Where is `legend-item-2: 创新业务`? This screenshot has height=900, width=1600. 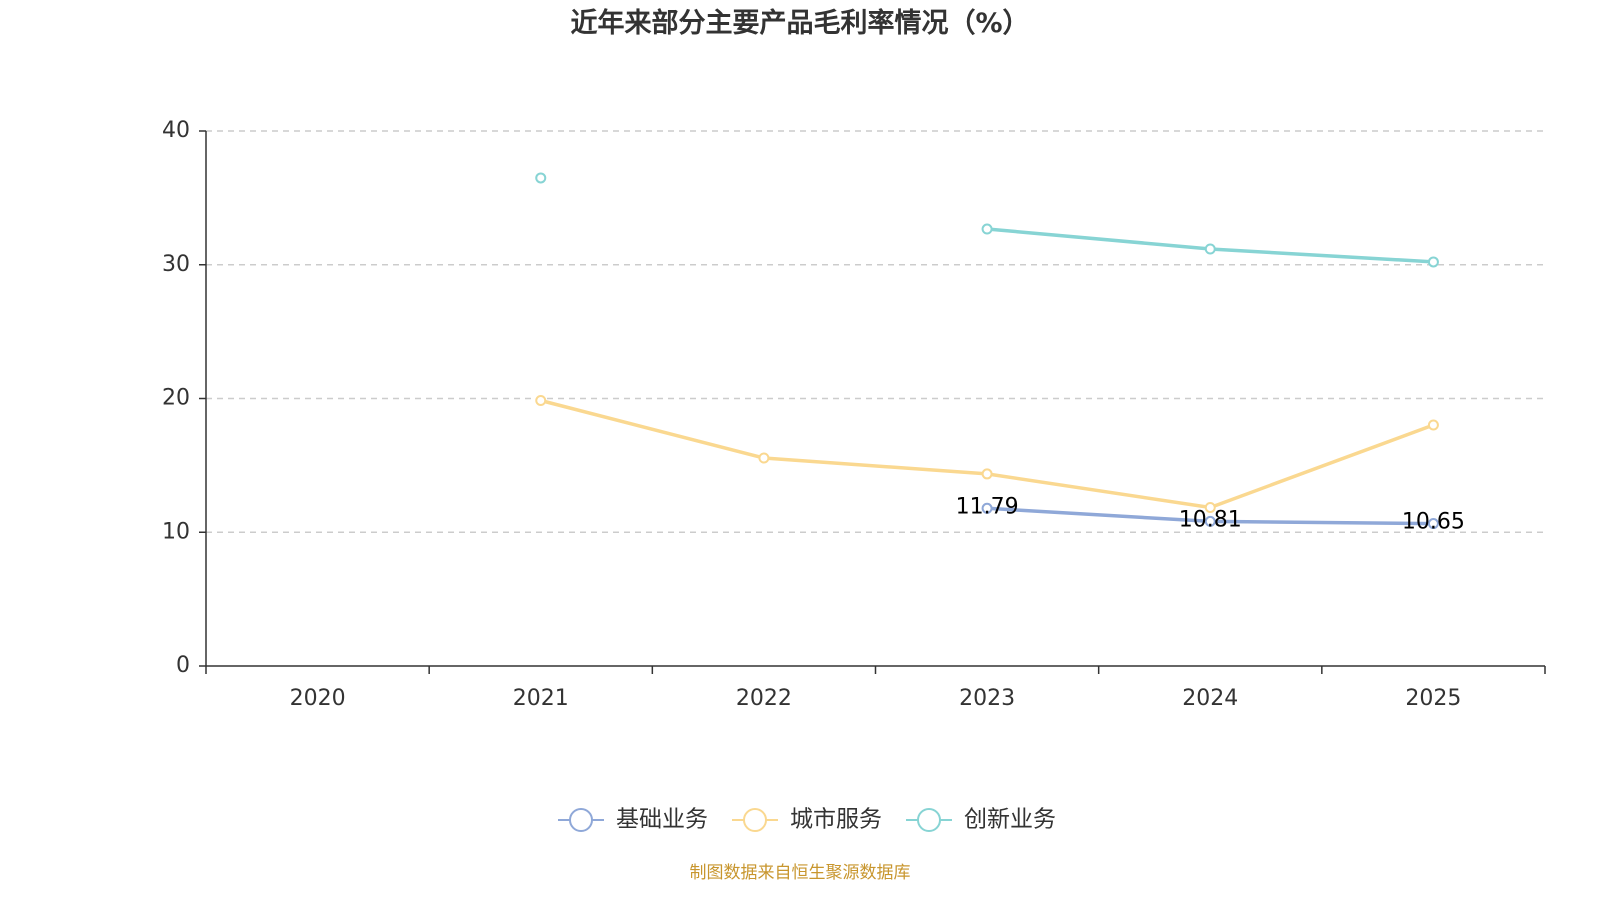
legend-item-2: 创新业务 is located at coordinates (981, 820).